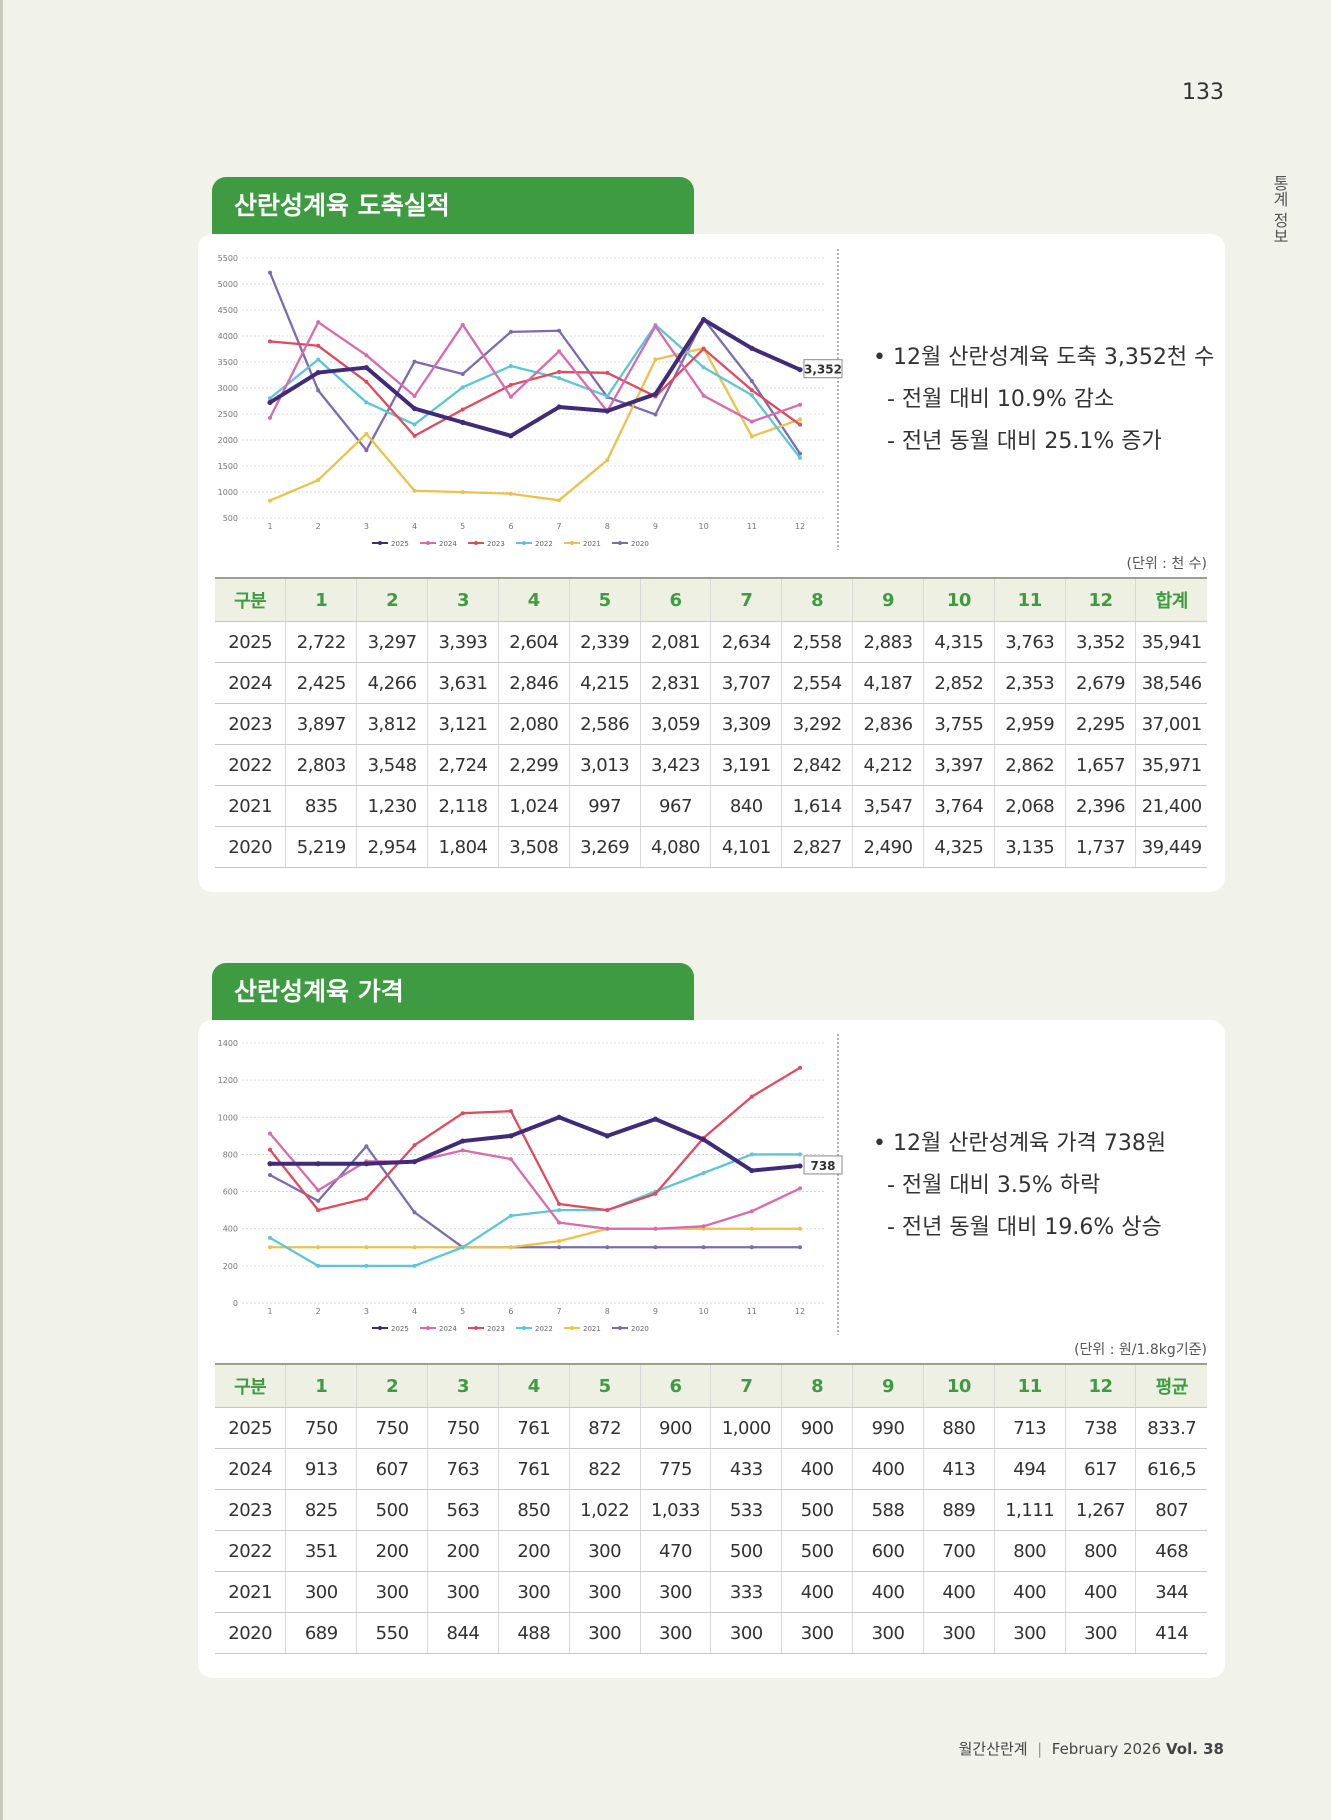 The image size is (1331, 1820). Describe the element at coordinates (1029, 1385) in the screenshot. I see `header-cell: 11` at that location.